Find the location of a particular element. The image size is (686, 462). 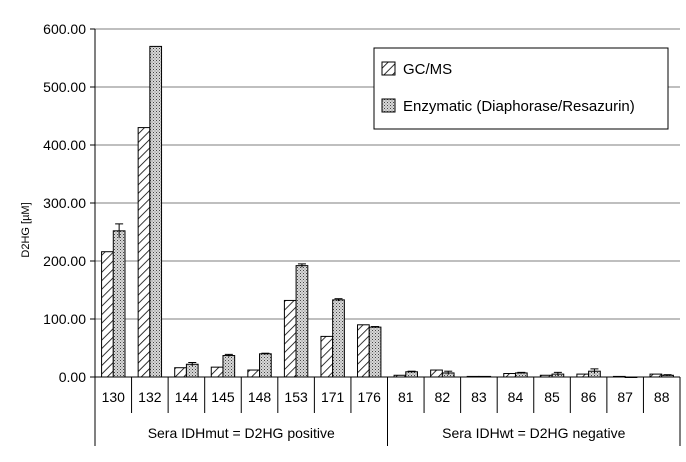

x-tick-label: 84 is located at coordinates (516, 397).